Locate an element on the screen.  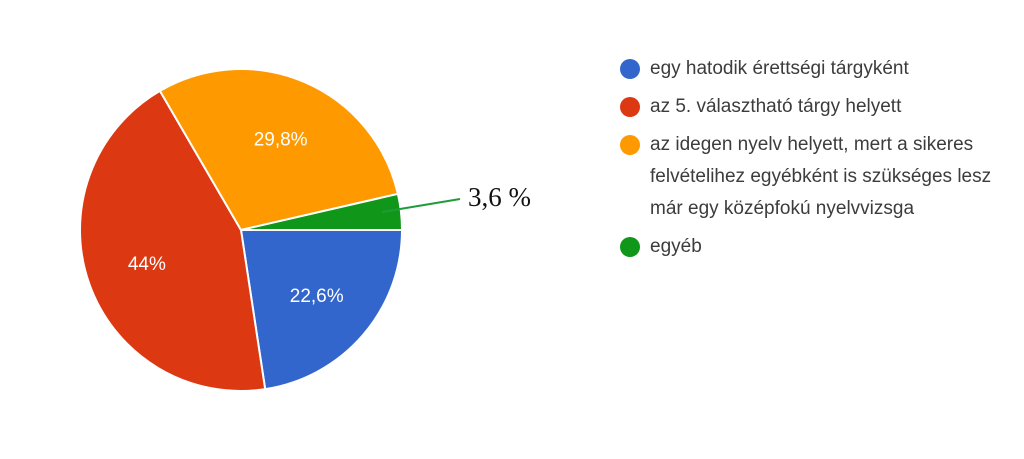
pie-slice-labels: 22,6% 44% 29,8% is located at coordinates (236, 218).